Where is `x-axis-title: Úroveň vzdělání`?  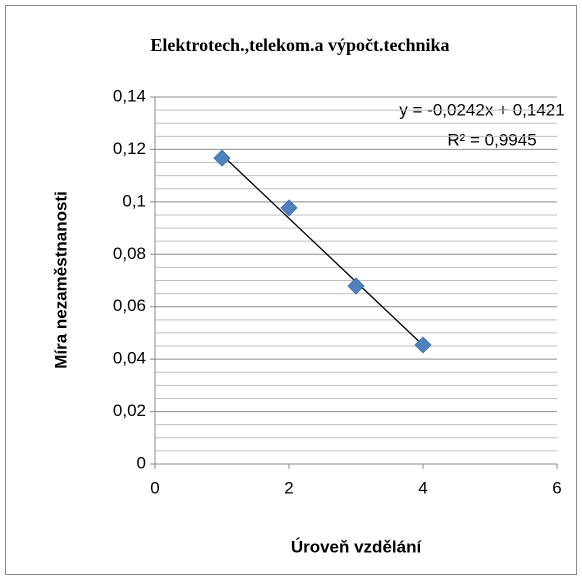
x-axis-title: Úroveň vzdělání is located at coordinates (357, 546).